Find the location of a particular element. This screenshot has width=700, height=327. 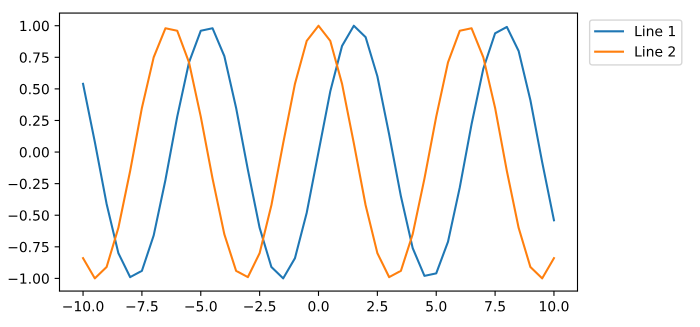

legend-label: Line 2 is located at coordinates (655, 51).